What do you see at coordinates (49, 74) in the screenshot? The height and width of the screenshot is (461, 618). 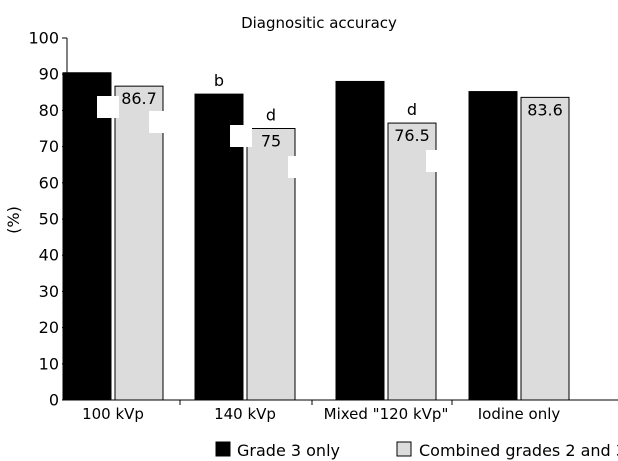 I see `y-tick-label: 90` at bounding box center [49, 74].